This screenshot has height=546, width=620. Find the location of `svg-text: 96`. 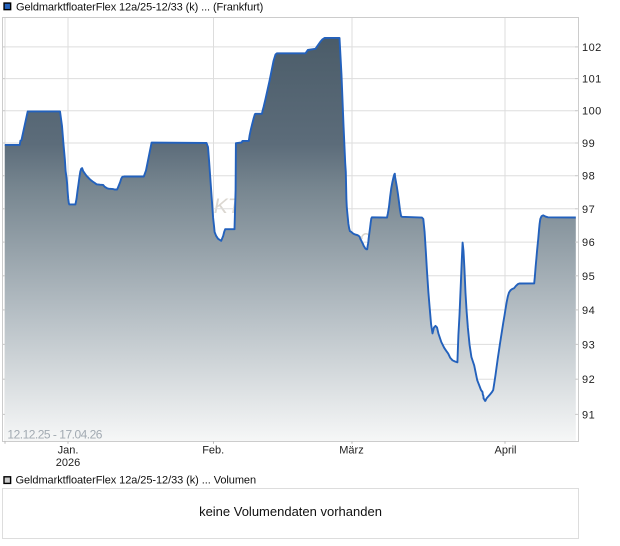

svg-text: 96 is located at coordinates (588, 243).